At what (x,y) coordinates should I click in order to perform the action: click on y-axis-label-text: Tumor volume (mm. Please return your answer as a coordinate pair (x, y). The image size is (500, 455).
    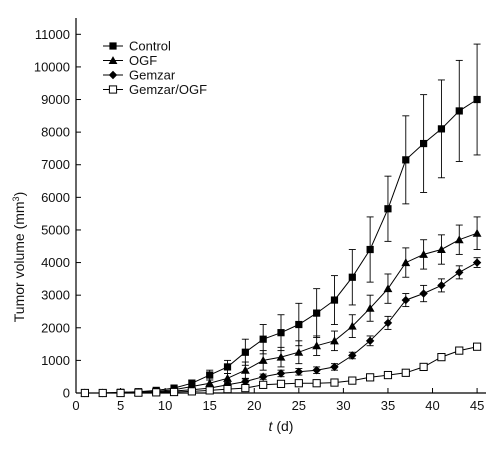
    Looking at the image, I should click on (19, 261).